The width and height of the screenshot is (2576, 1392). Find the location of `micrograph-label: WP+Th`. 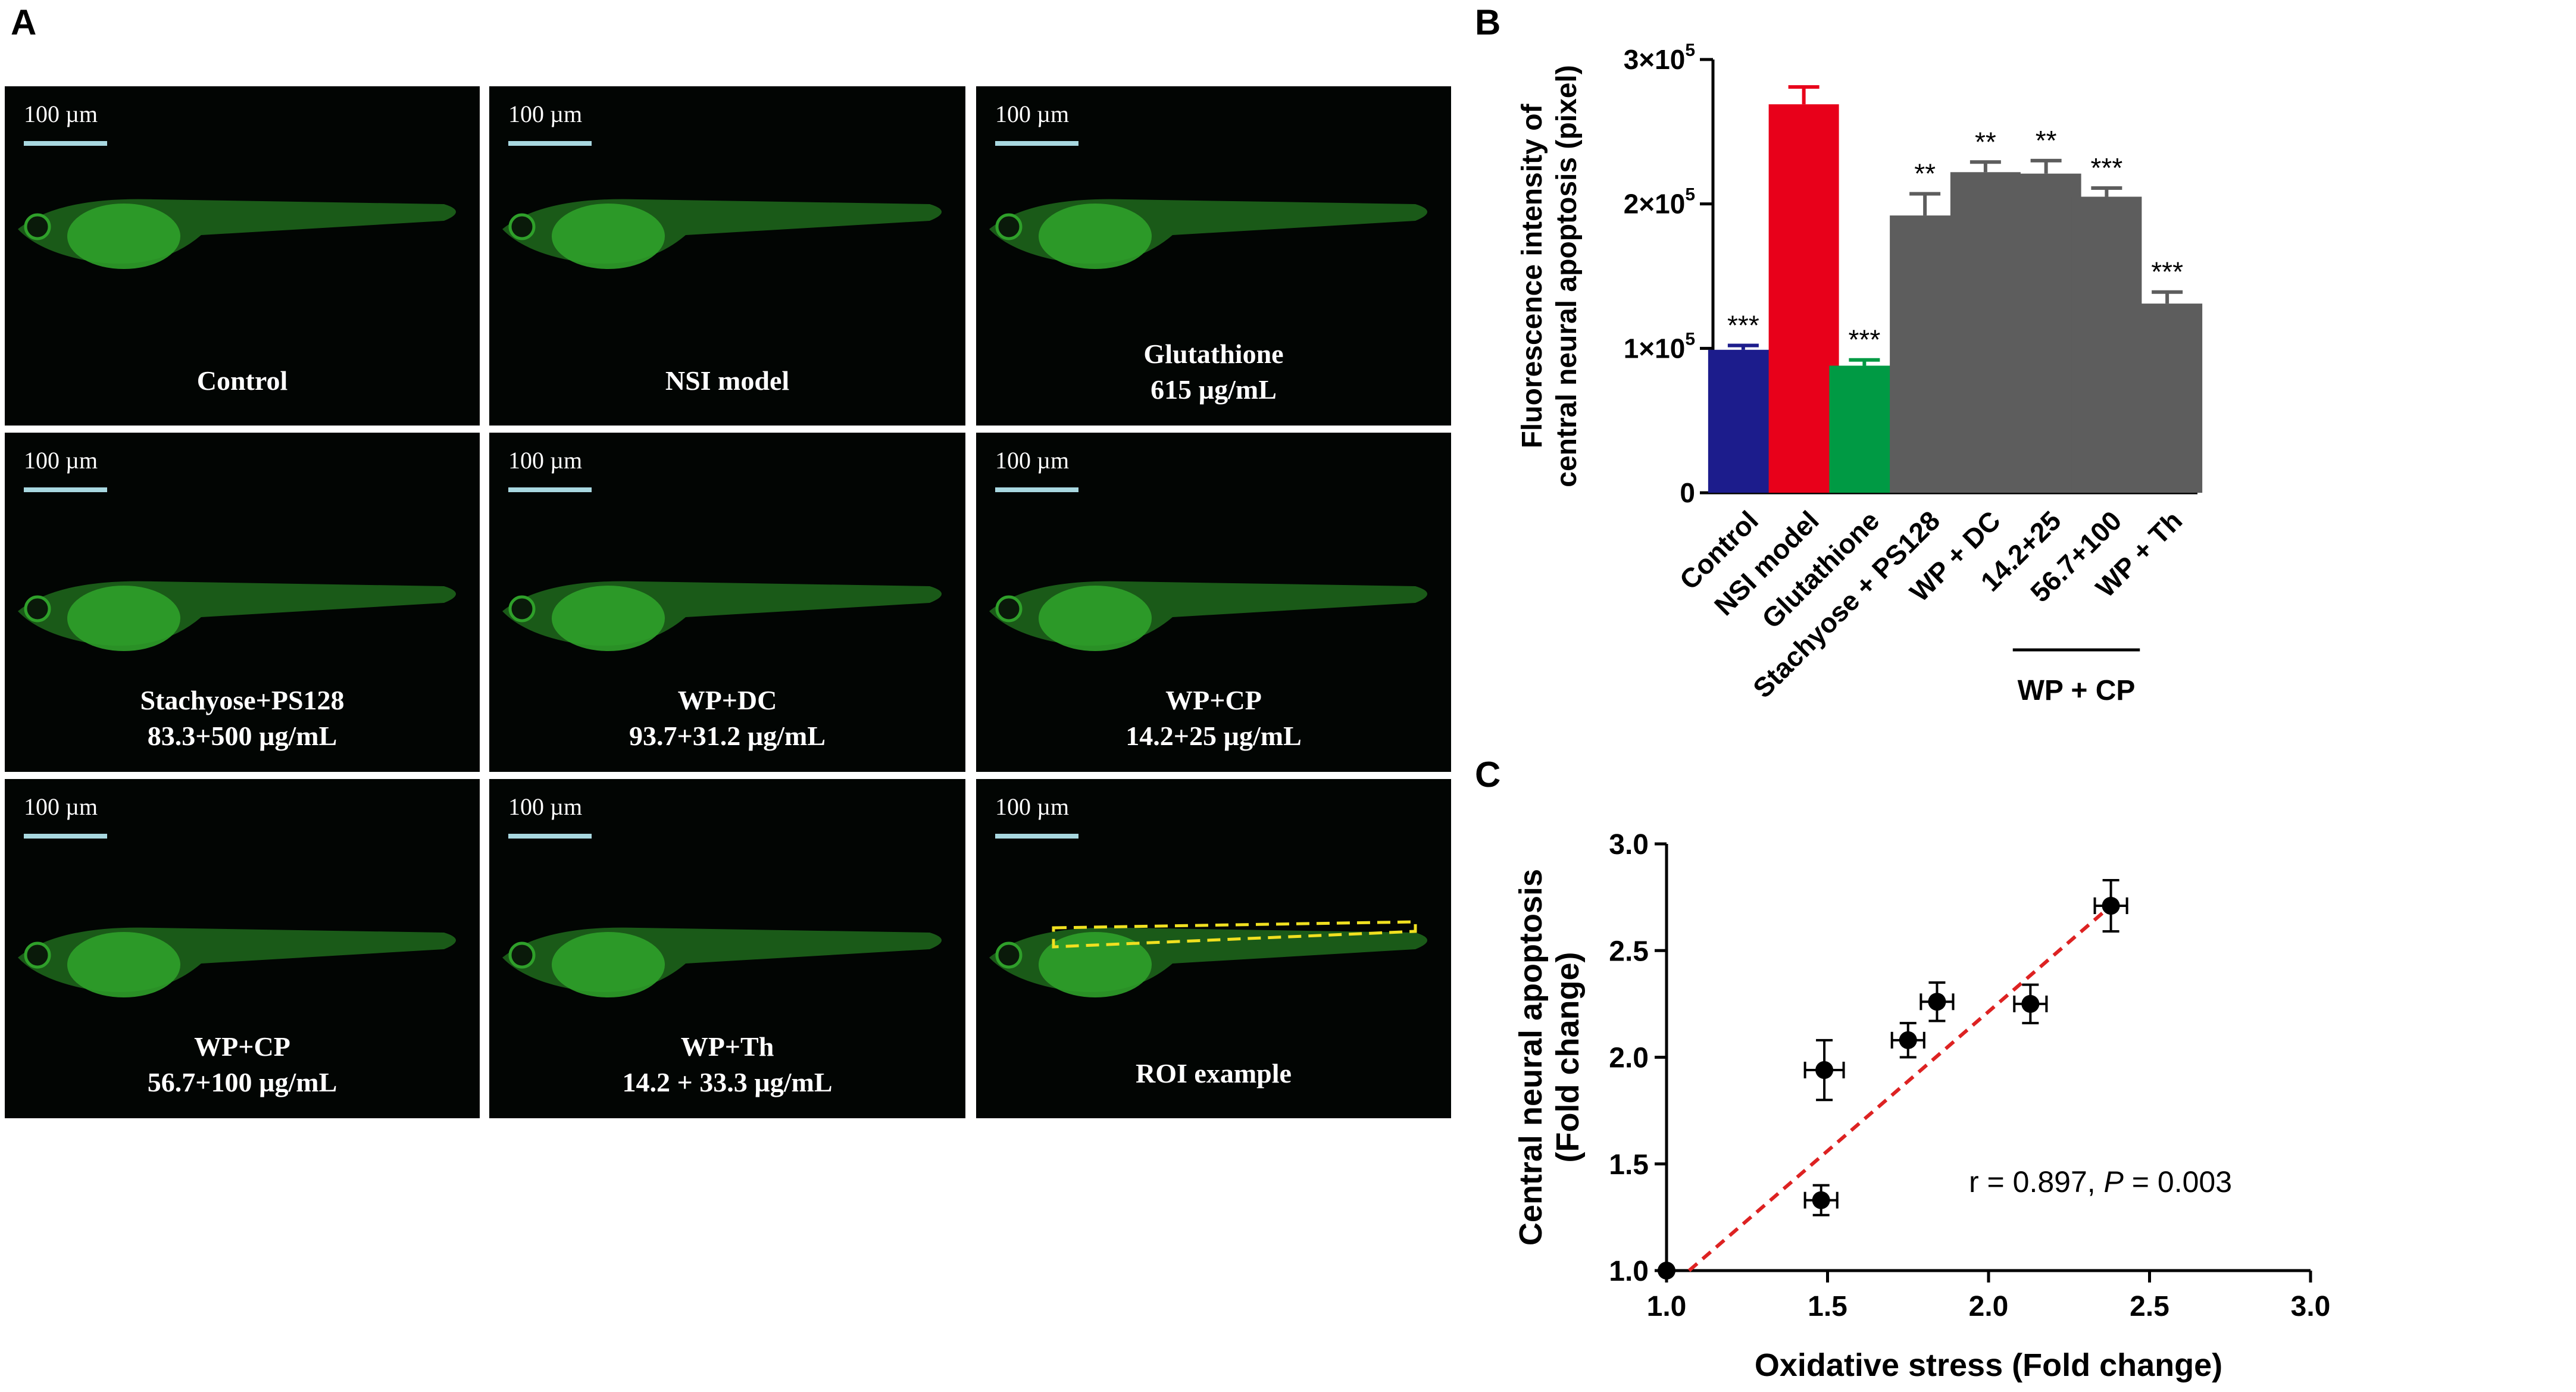

micrograph-label: WP+Th is located at coordinates (727, 1046).